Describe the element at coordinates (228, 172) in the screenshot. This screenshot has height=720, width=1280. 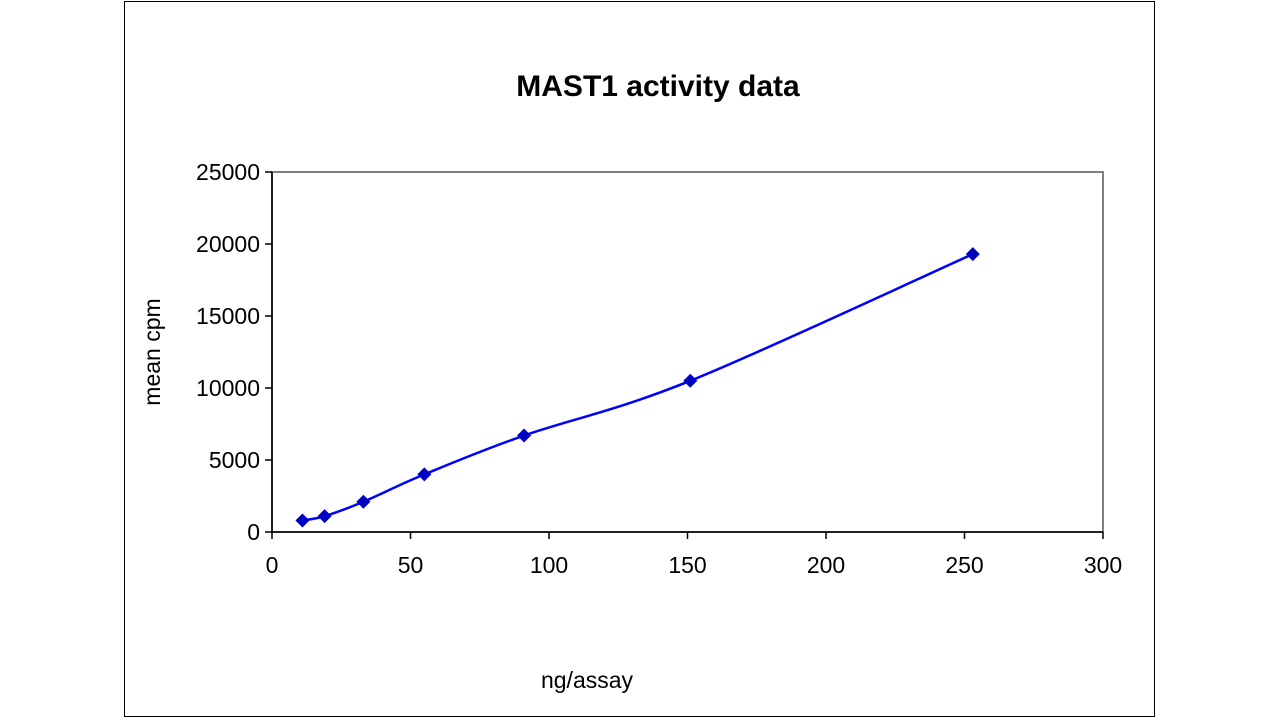
I see `y-tick-label: 25000` at that location.